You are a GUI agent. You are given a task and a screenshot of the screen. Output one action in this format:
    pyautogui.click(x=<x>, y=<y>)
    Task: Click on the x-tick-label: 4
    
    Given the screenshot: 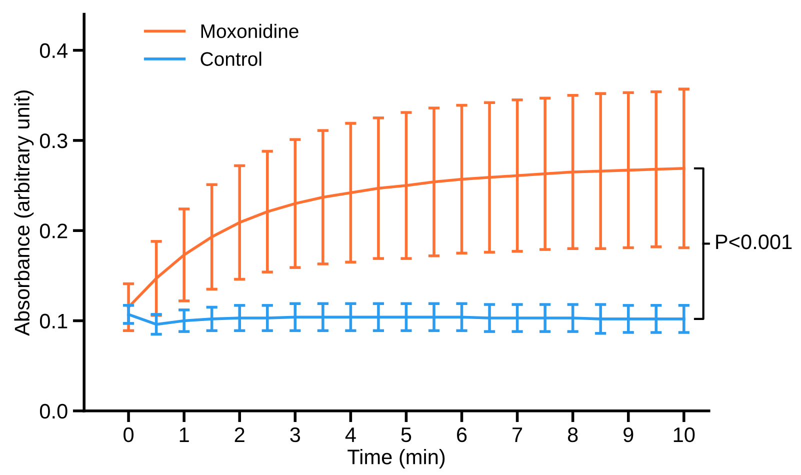 What is the action you would take?
    pyautogui.click(x=350, y=435)
    